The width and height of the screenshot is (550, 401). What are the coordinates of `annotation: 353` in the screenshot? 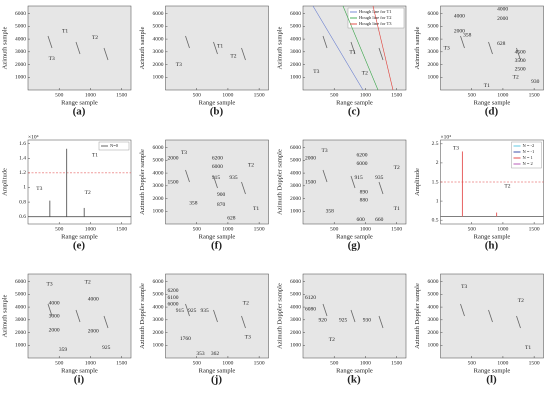 It's located at (200, 354).